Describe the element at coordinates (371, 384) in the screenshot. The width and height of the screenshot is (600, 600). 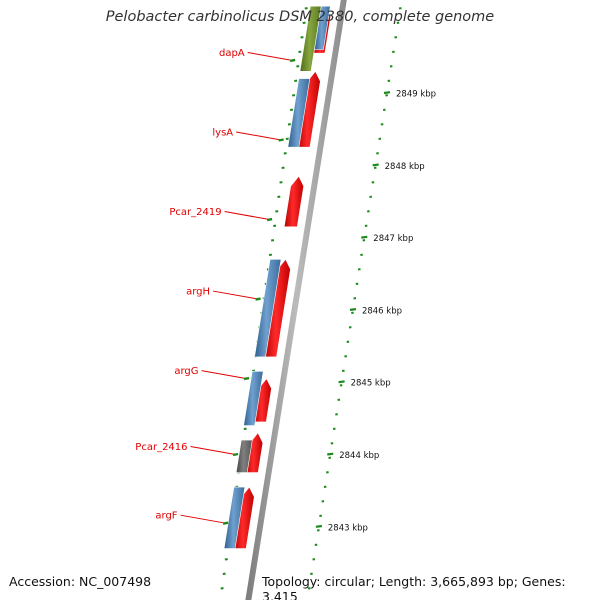
I see `scale-label: 2845 kbp` at that location.